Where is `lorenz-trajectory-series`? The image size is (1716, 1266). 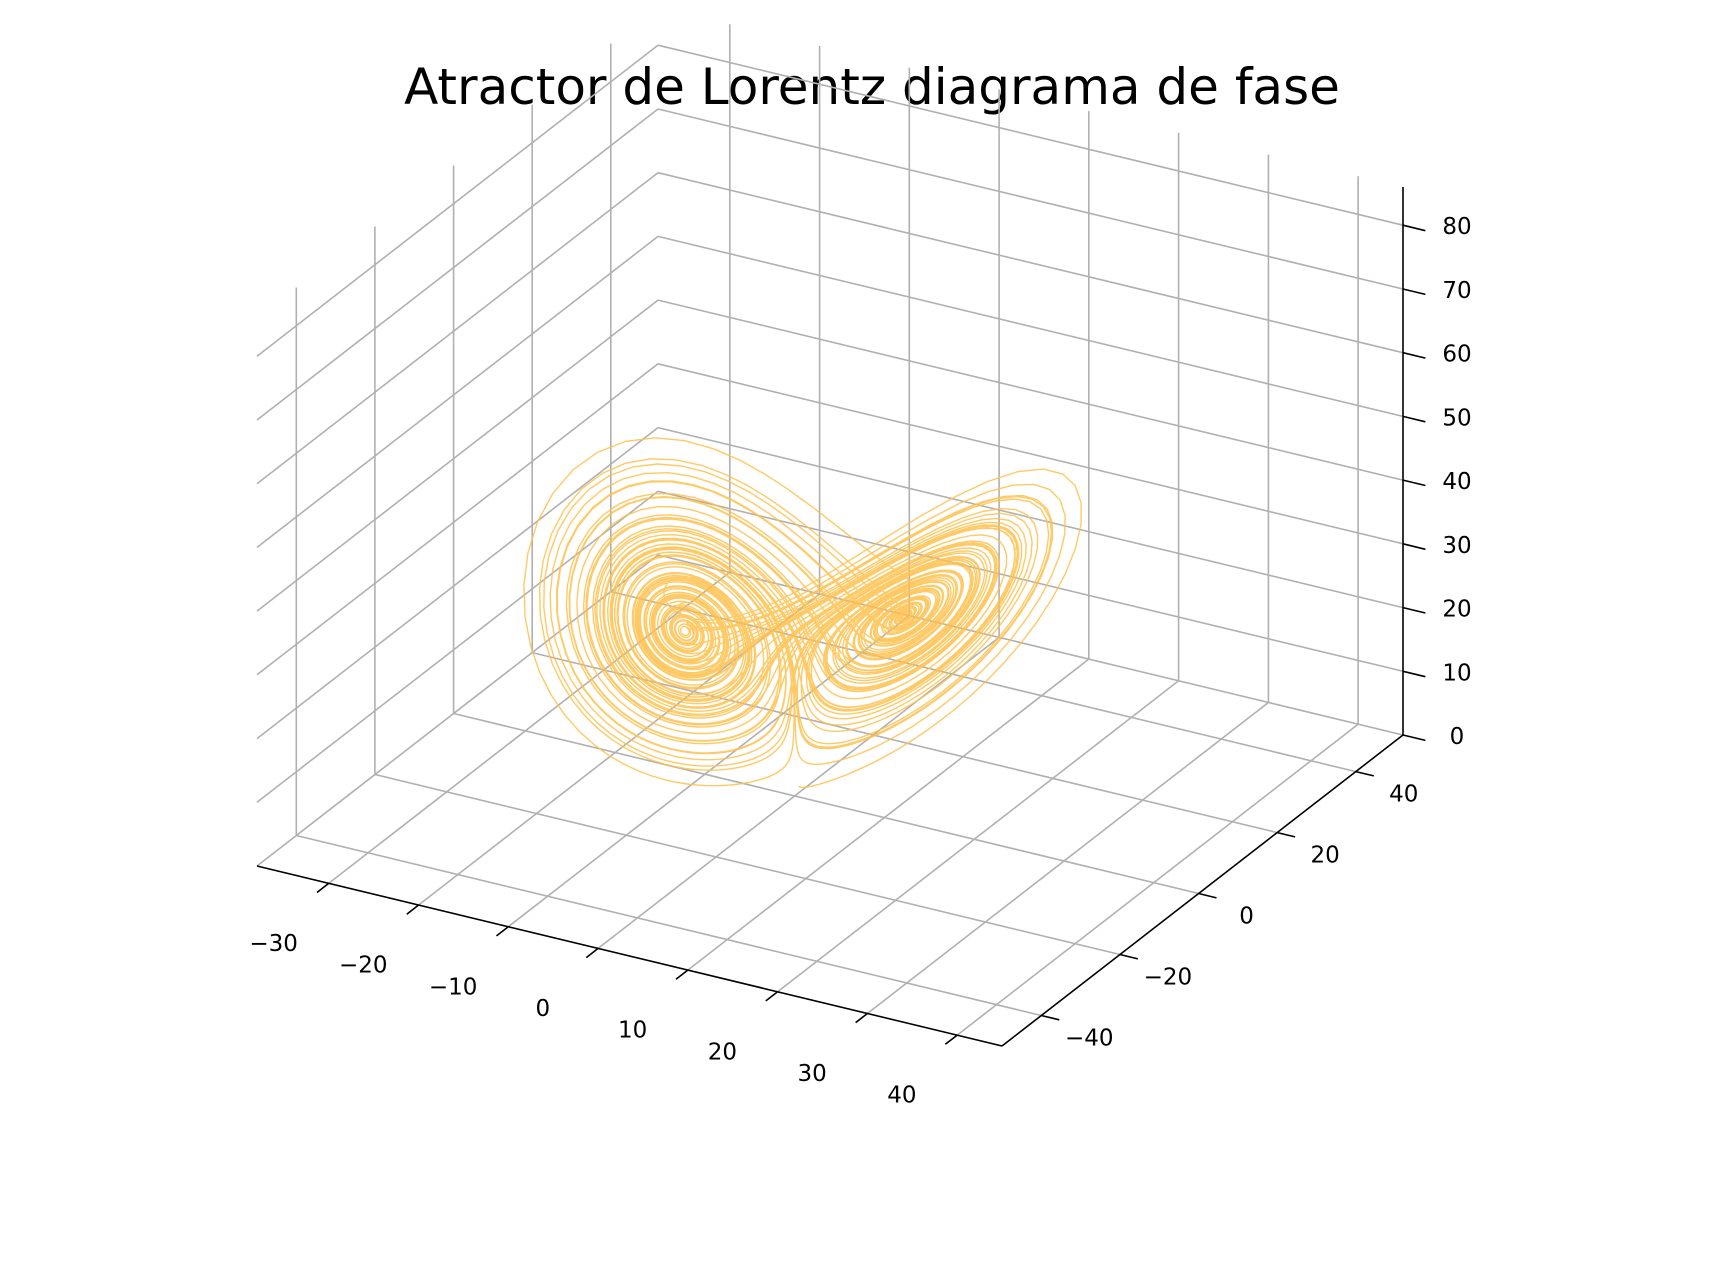
lorenz-trajectory-series is located at coordinates (802, 612).